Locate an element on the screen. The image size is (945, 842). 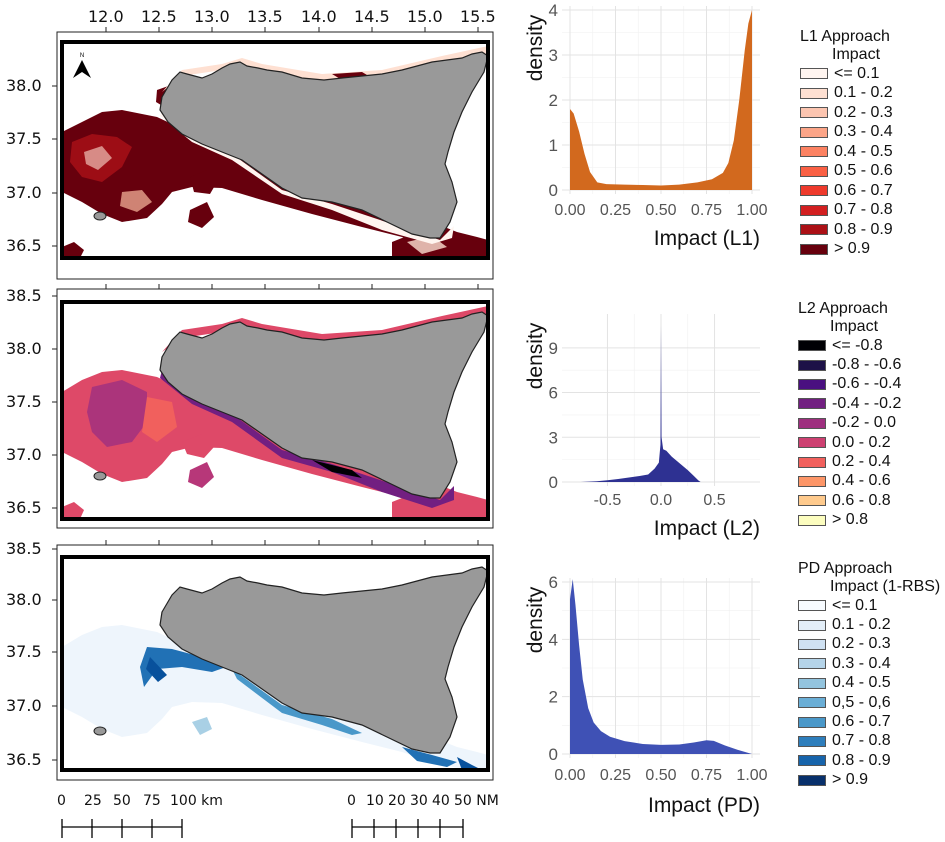
legend-item: > 0.9 is located at coordinates (846, 250).